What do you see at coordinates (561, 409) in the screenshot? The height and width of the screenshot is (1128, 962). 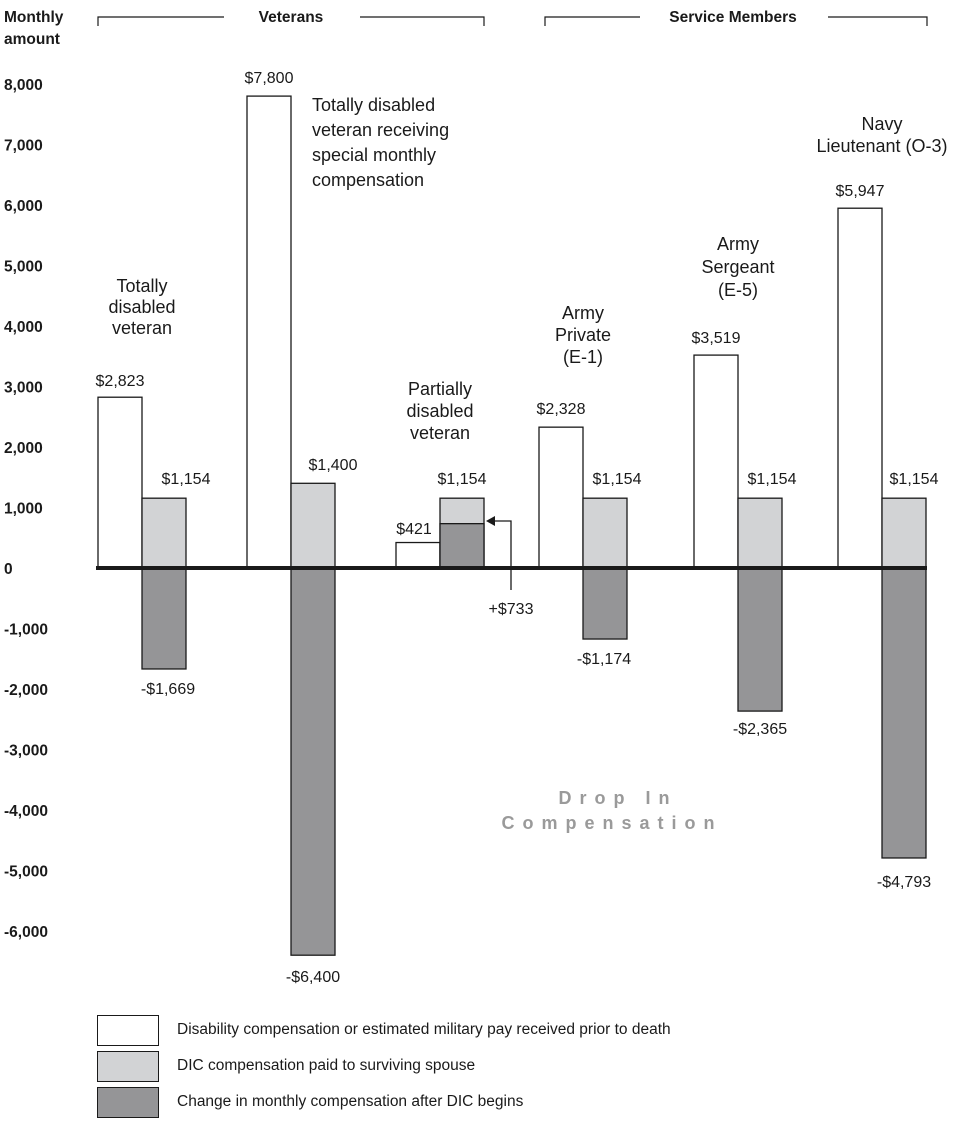 I see `data-label: $2,328` at bounding box center [561, 409].